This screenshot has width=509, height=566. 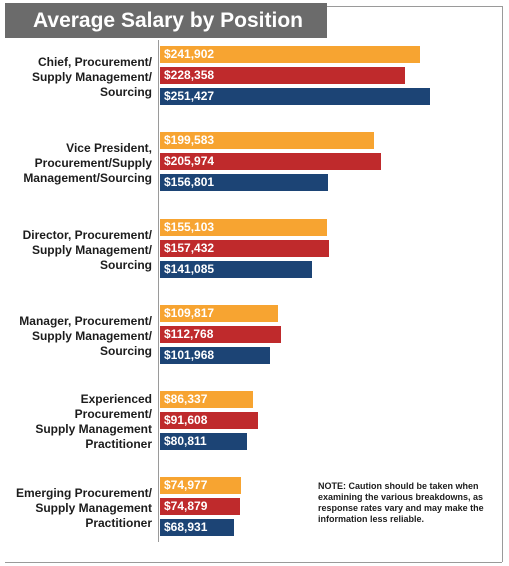 What do you see at coordinates (189, 248) in the screenshot?
I see `bar-value-label: $157,432` at bounding box center [189, 248].